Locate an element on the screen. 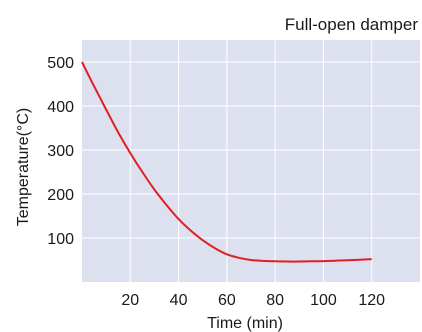 The width and height of the screenshot is (422, 332). x-tick-label: 60 is located at coordinates (227, 300).